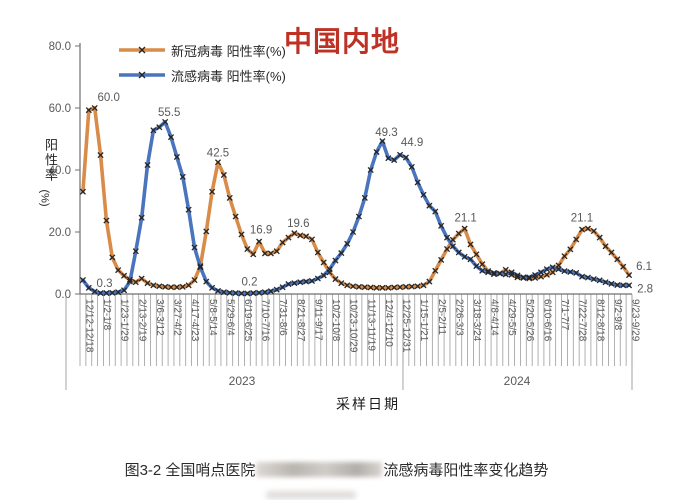  Describe the element at coordinates (247, 320) in the screenshot. I see `svg-text: 6/19-6/25` at that location.